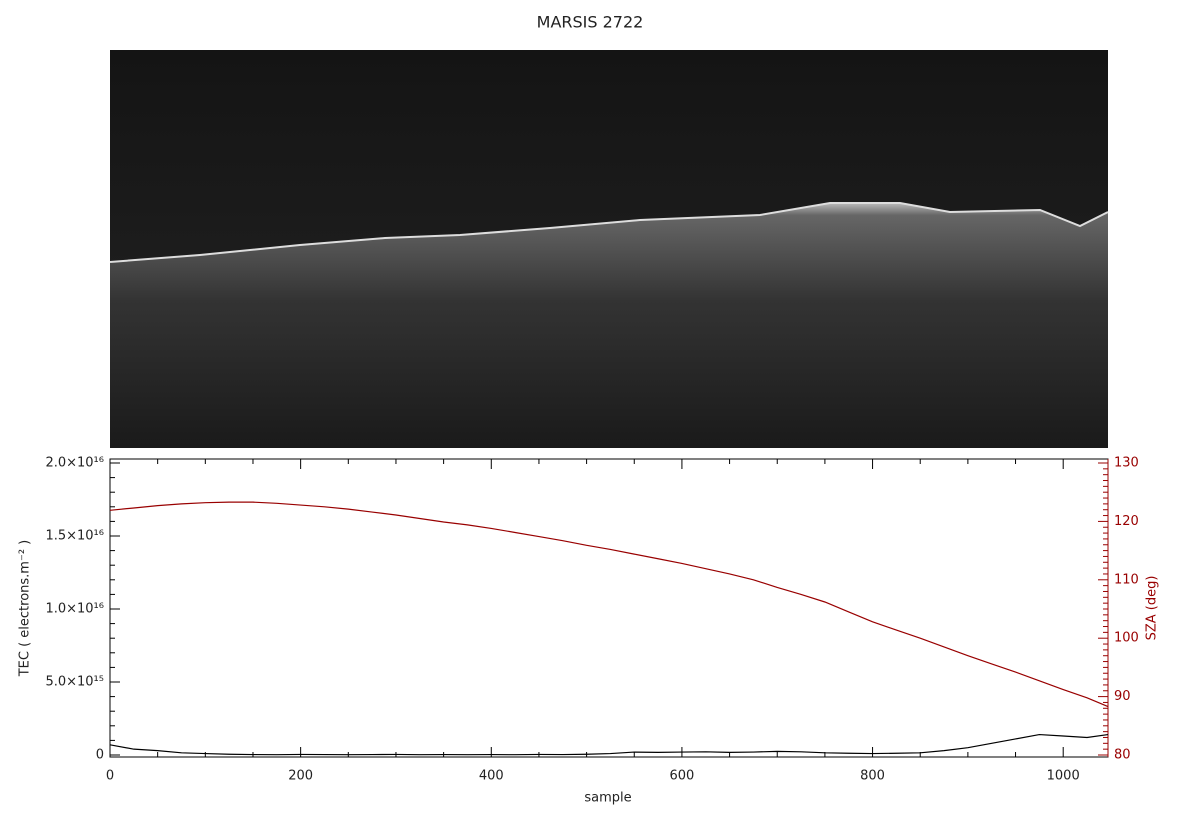 The width and height of the screenshot is (1180, 830). What do you see at coordinates (1126, 638) in the screenshot?
I see `y2-tick-label: 100` at bounding box center [1126, 638].